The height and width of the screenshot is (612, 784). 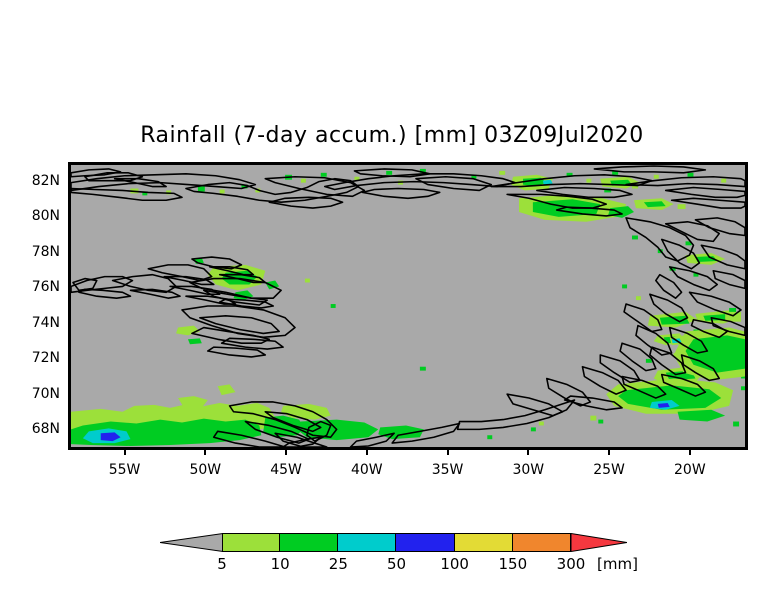 I want to click on latitude-tick-label: 70N, so click(x=45, y=393).